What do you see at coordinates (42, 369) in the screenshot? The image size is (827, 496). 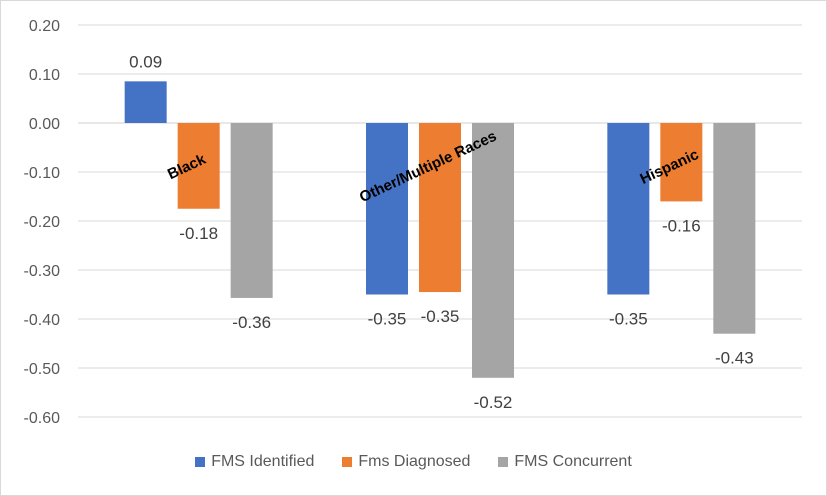 I see `y-tick-label: -0.50` at bounding box center [42, 369].